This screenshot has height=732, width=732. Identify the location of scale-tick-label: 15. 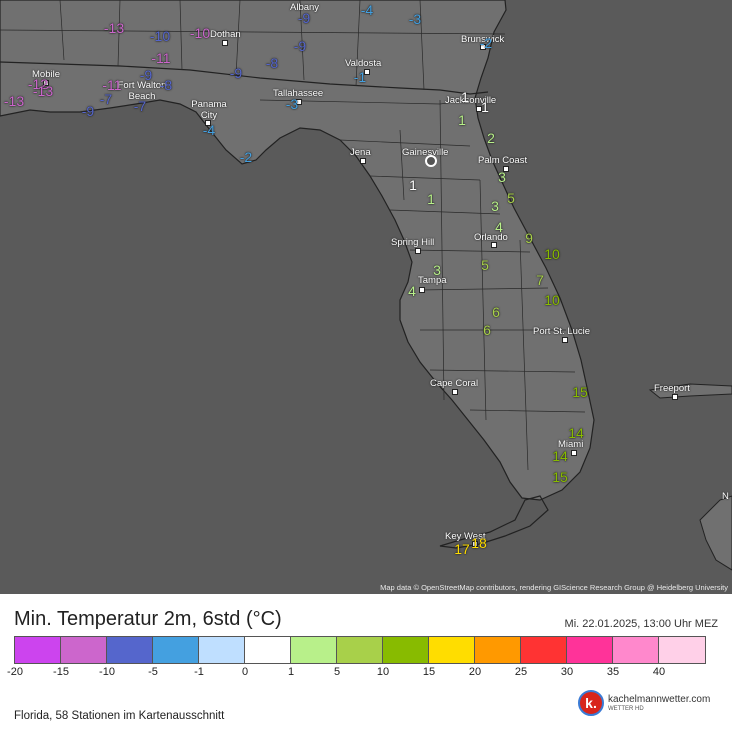
(429, 672).